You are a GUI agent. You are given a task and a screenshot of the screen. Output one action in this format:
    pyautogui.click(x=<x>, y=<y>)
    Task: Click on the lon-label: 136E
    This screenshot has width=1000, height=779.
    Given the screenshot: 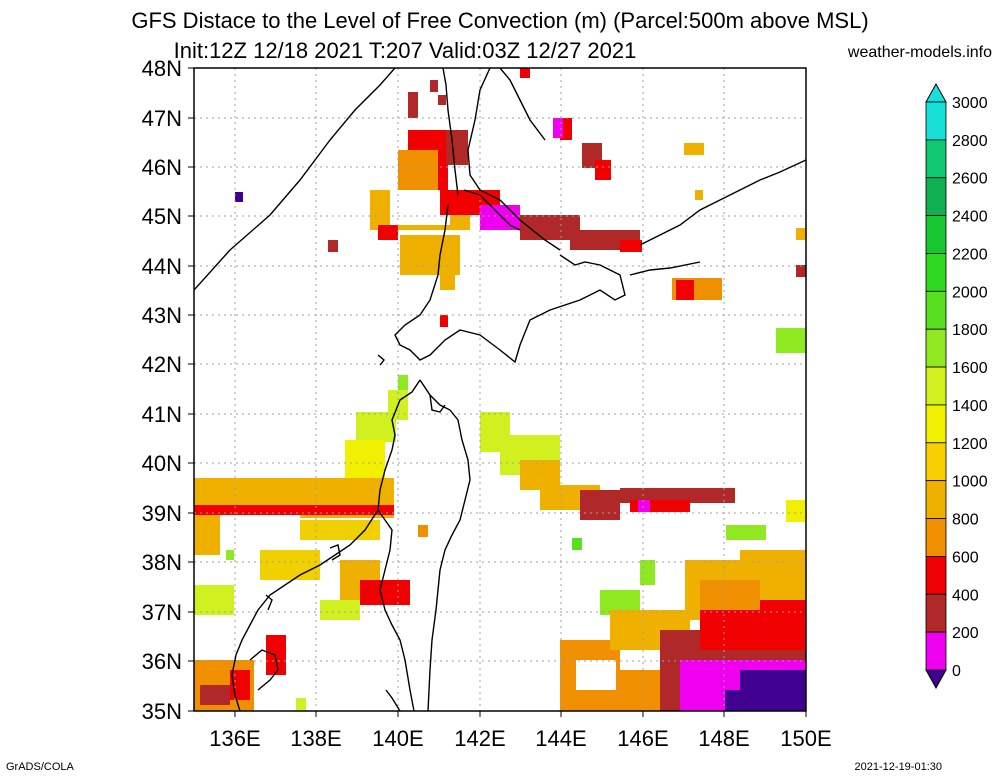 What is the action you would take?
    pyautogui.click(x=234, y=738)
    